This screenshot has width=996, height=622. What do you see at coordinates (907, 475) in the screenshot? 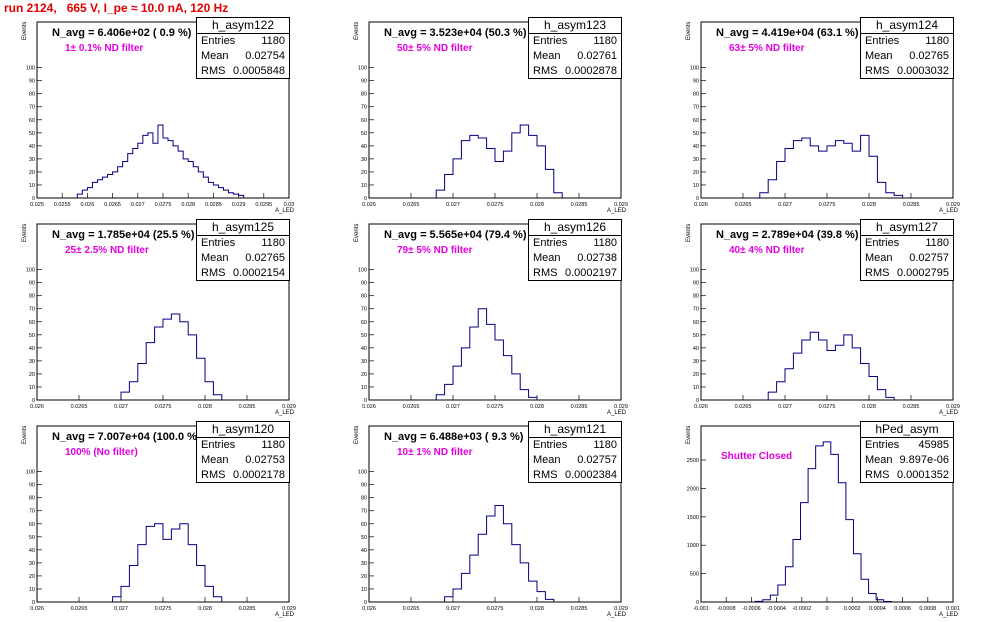
I see `stats-row-rms: RMS 0.0001352` at bounding box center [907, 475].